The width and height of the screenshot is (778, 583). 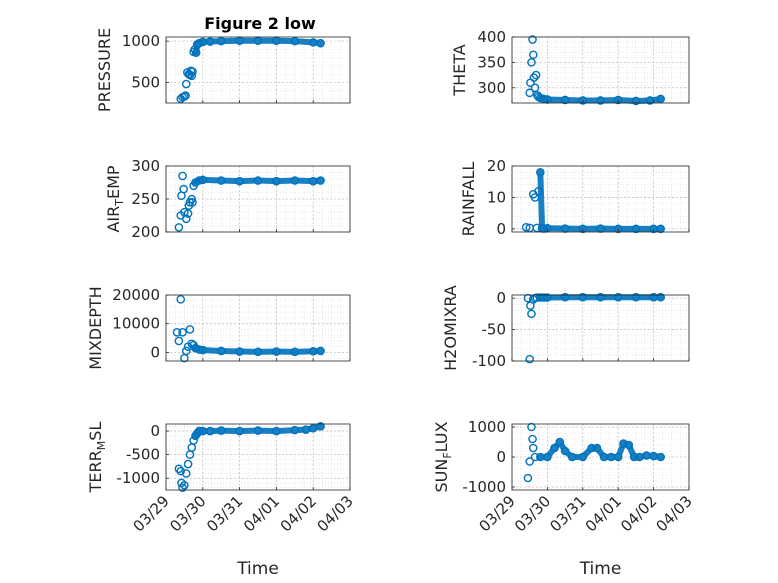 I want to click on y-axis-label-part: PRESSURE, so click(x=104, y=70).